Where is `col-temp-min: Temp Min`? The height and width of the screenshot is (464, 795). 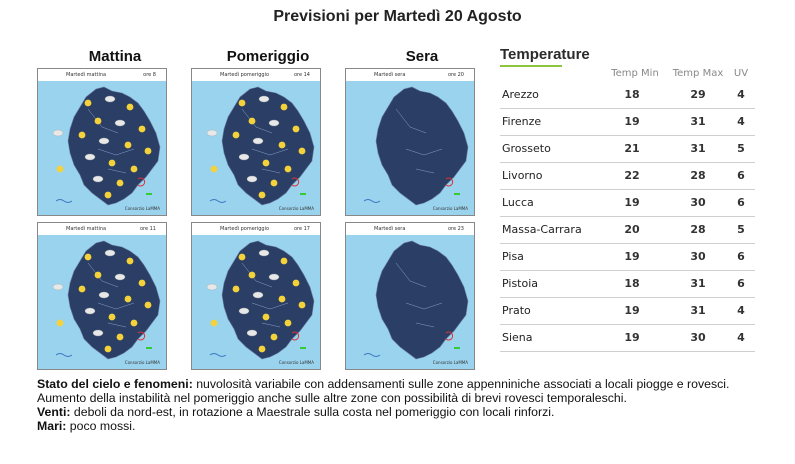
col-temp-min: Temp Min is located at coordinates (635, 73).